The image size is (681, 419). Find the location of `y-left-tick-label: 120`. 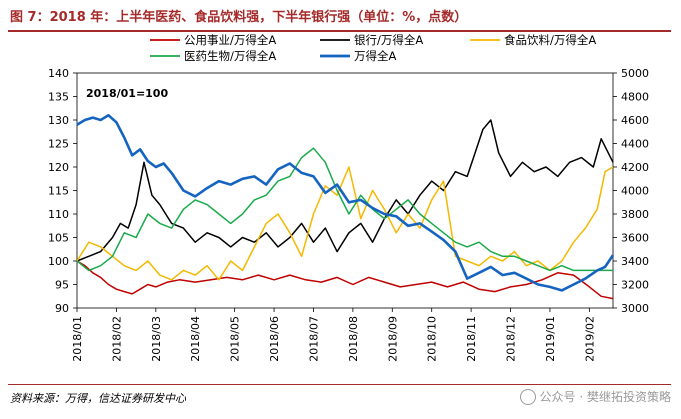

y-left-tick-label: 120 is located at coordinates (58, 167).